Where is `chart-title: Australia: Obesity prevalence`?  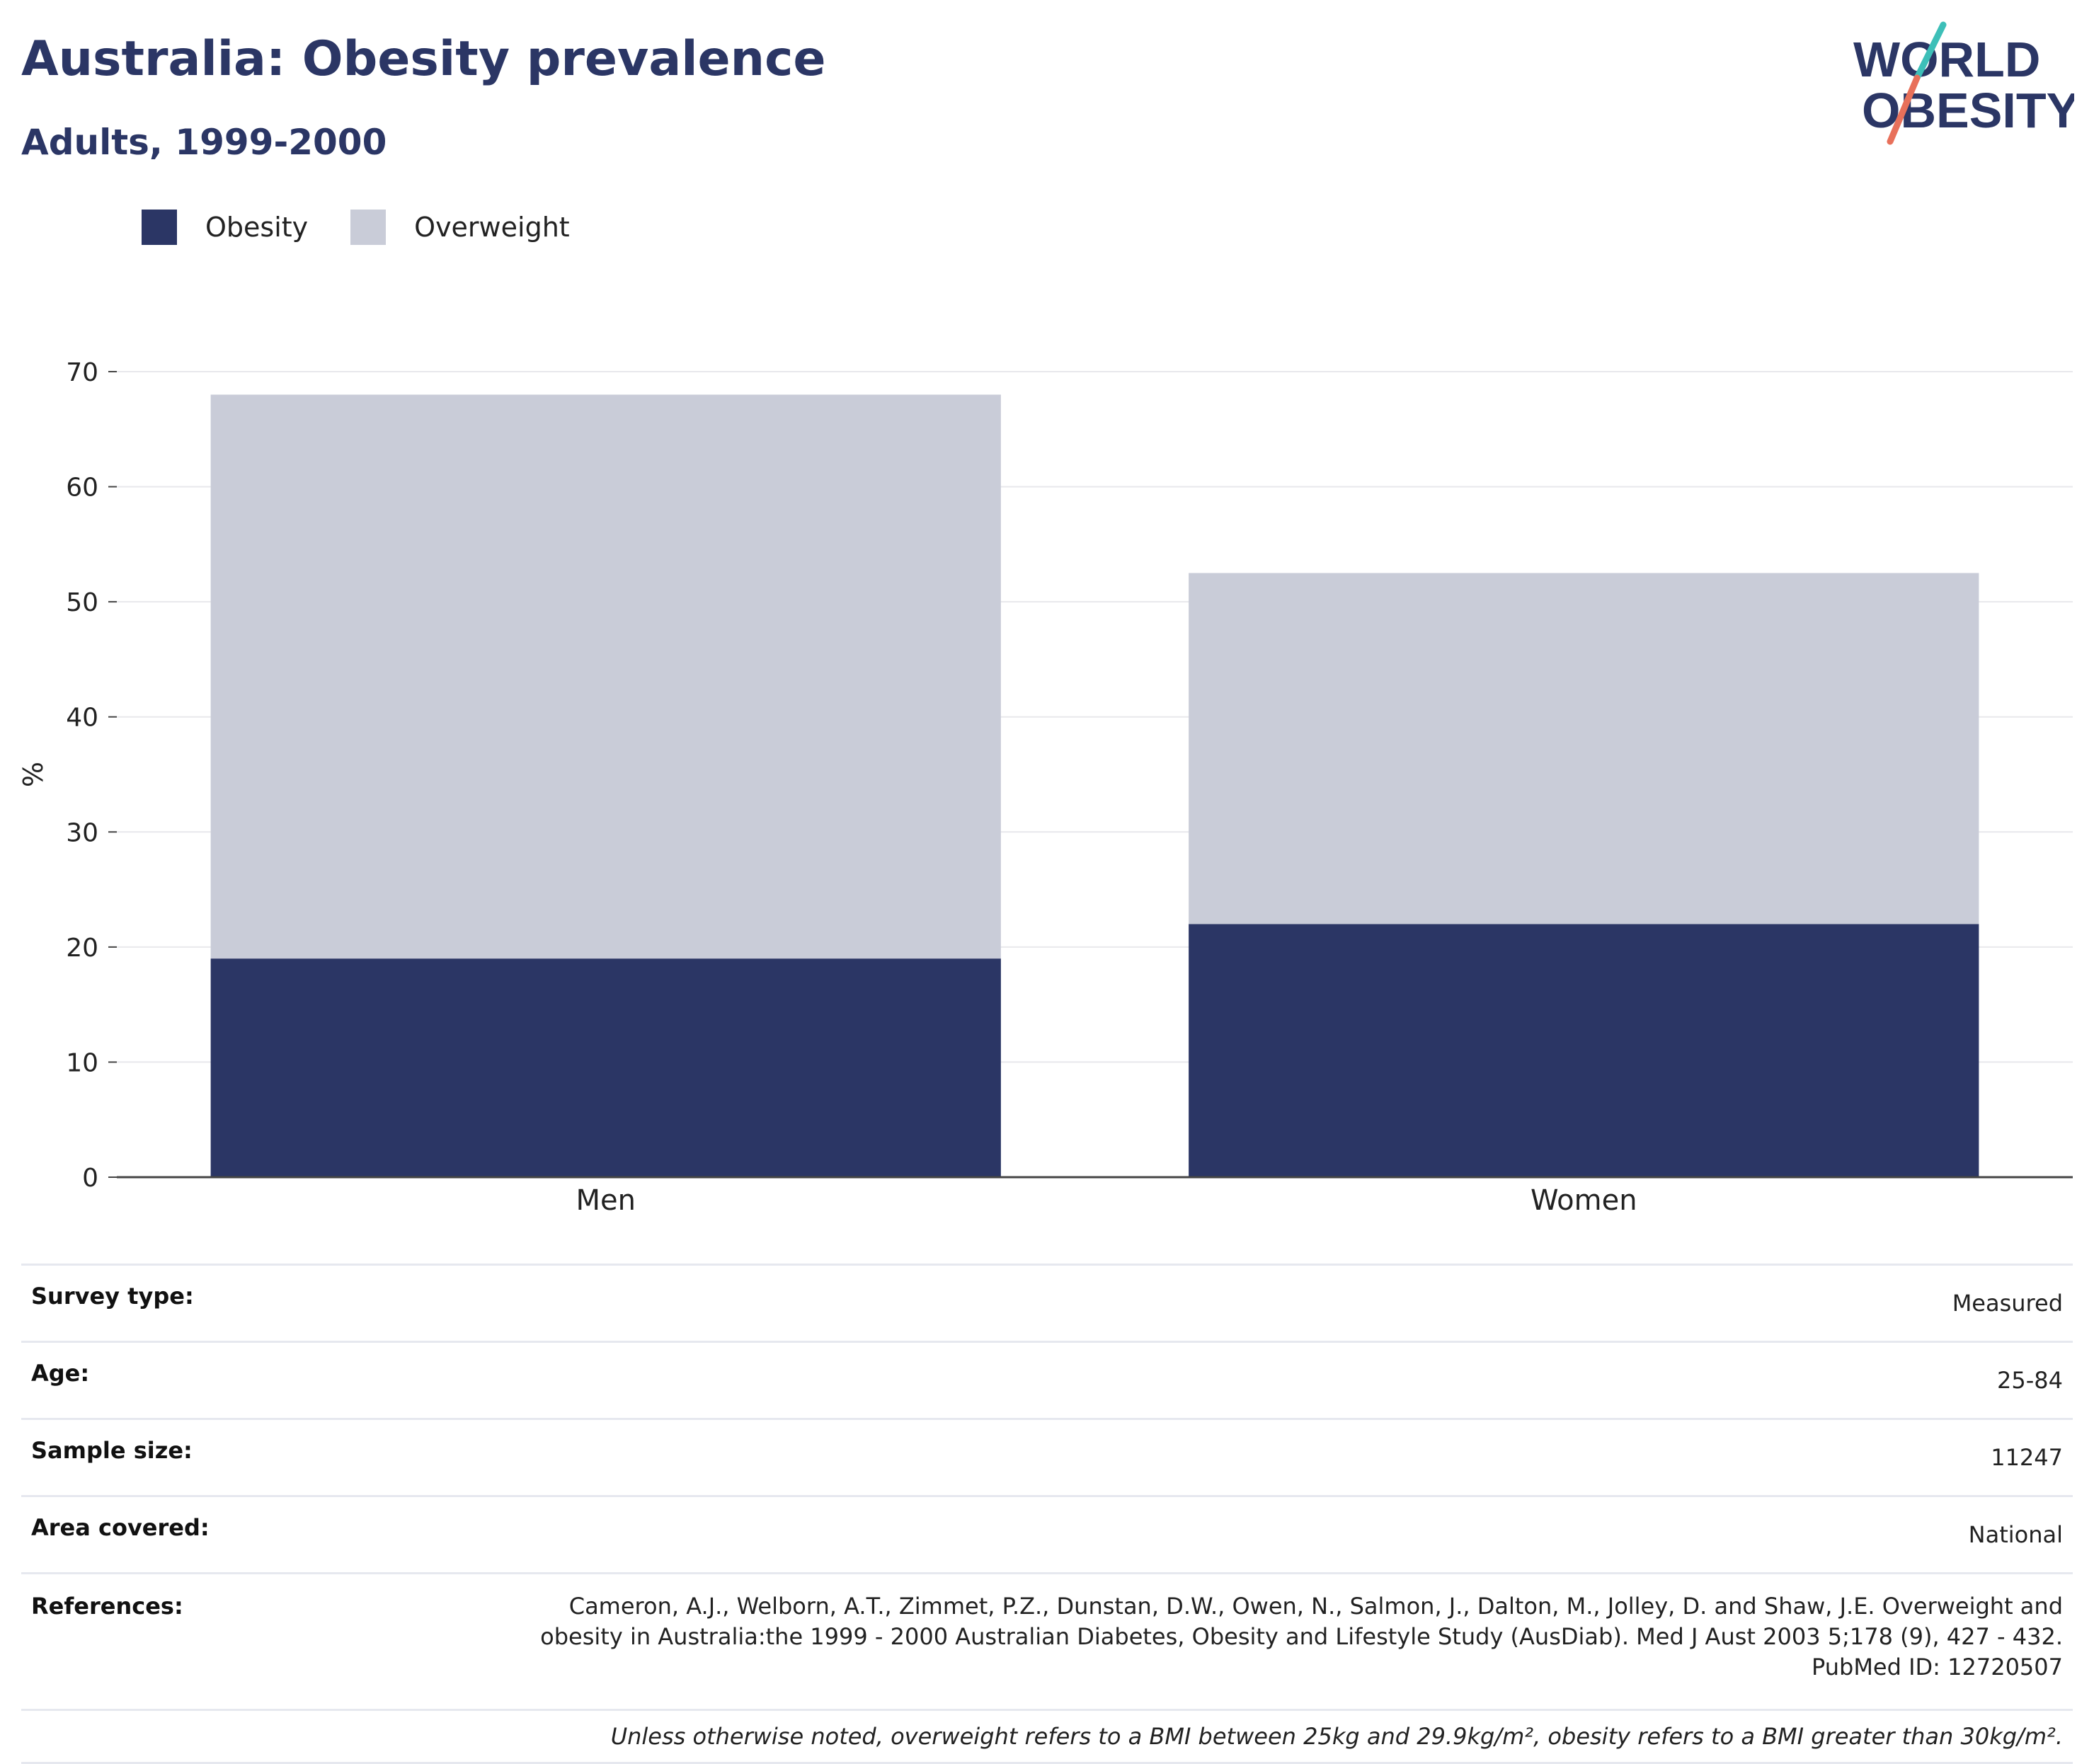 chart-title: Australia: Obesity prevalence is located at coordinates (423, 59).